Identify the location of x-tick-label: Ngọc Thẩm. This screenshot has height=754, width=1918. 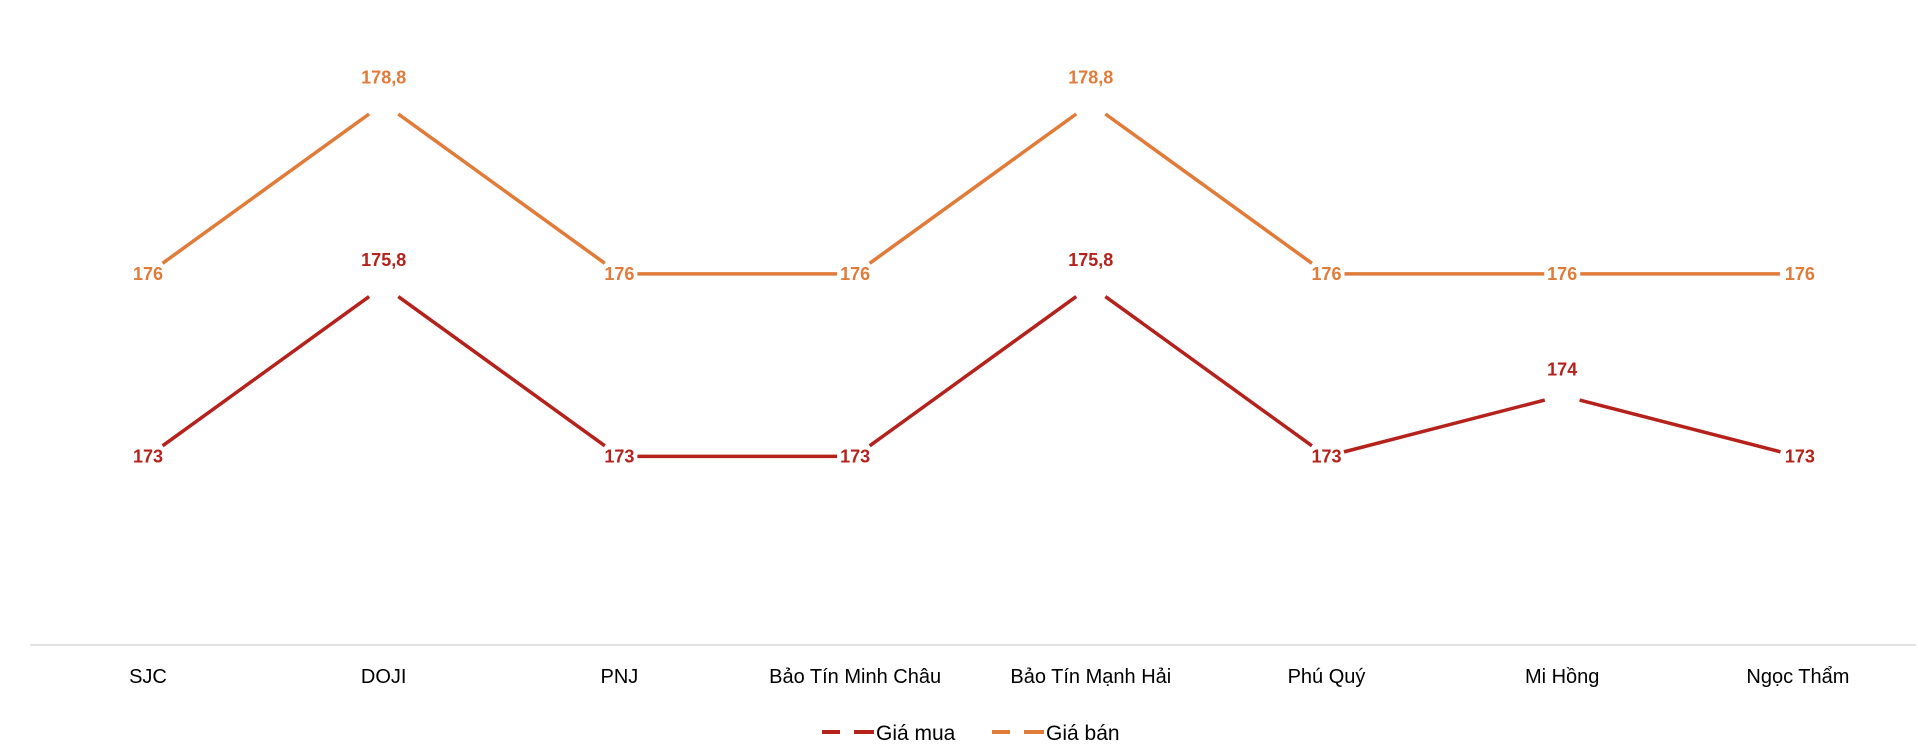
(1797, 677).